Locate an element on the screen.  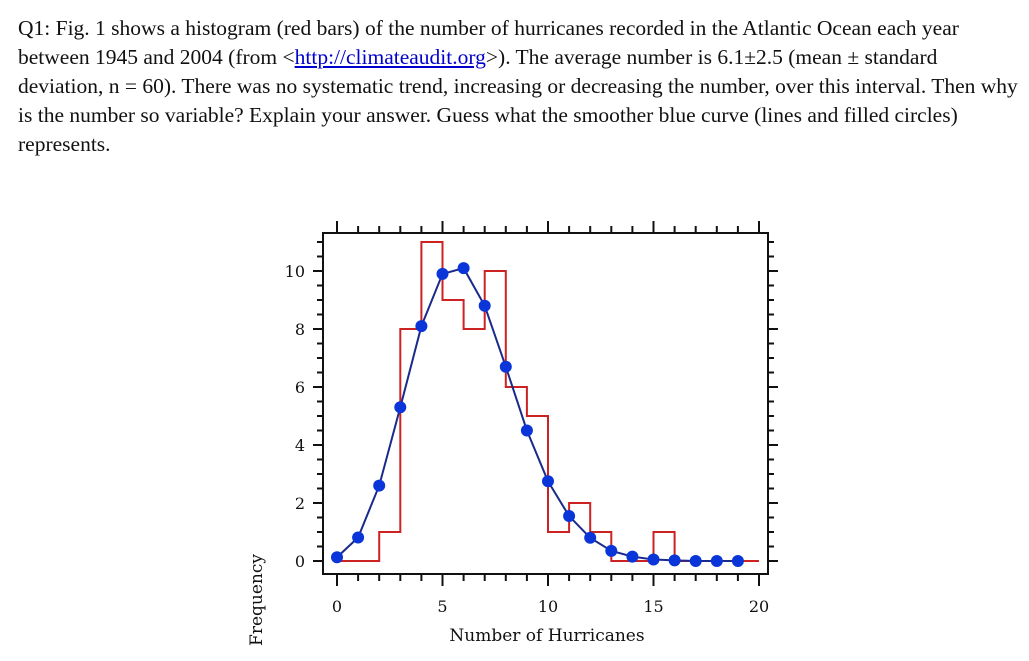
y-tick-label: 4 is located at coordinates (300, 445).